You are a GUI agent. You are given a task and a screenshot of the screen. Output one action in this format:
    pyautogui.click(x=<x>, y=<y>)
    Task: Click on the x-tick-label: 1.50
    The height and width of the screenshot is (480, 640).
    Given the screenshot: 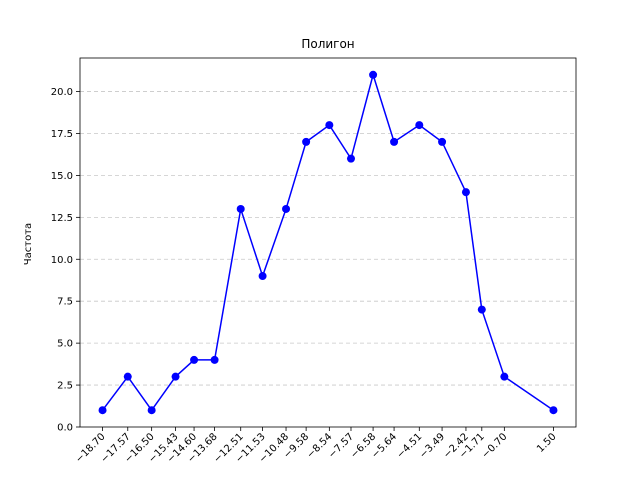 What is the action you would take?
    pyautogui.click(x=547, y=443)
    